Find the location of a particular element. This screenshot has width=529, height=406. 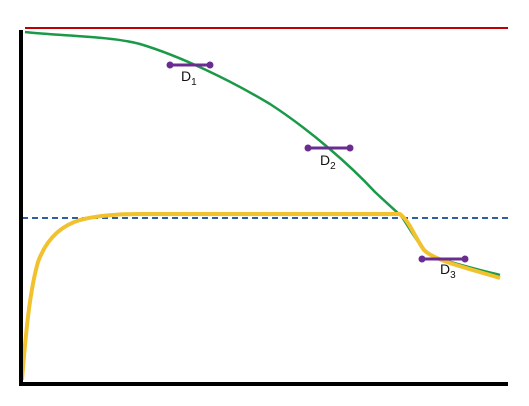

marker-d3: D3 is located at coordinates (443, 268).